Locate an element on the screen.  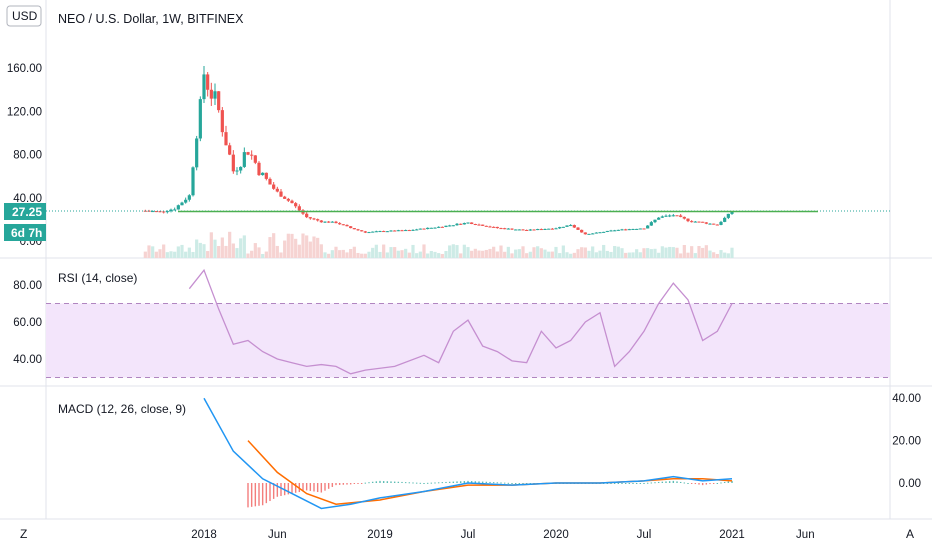
price-tag-value: 27.25 is located at coordinates (27, 212).